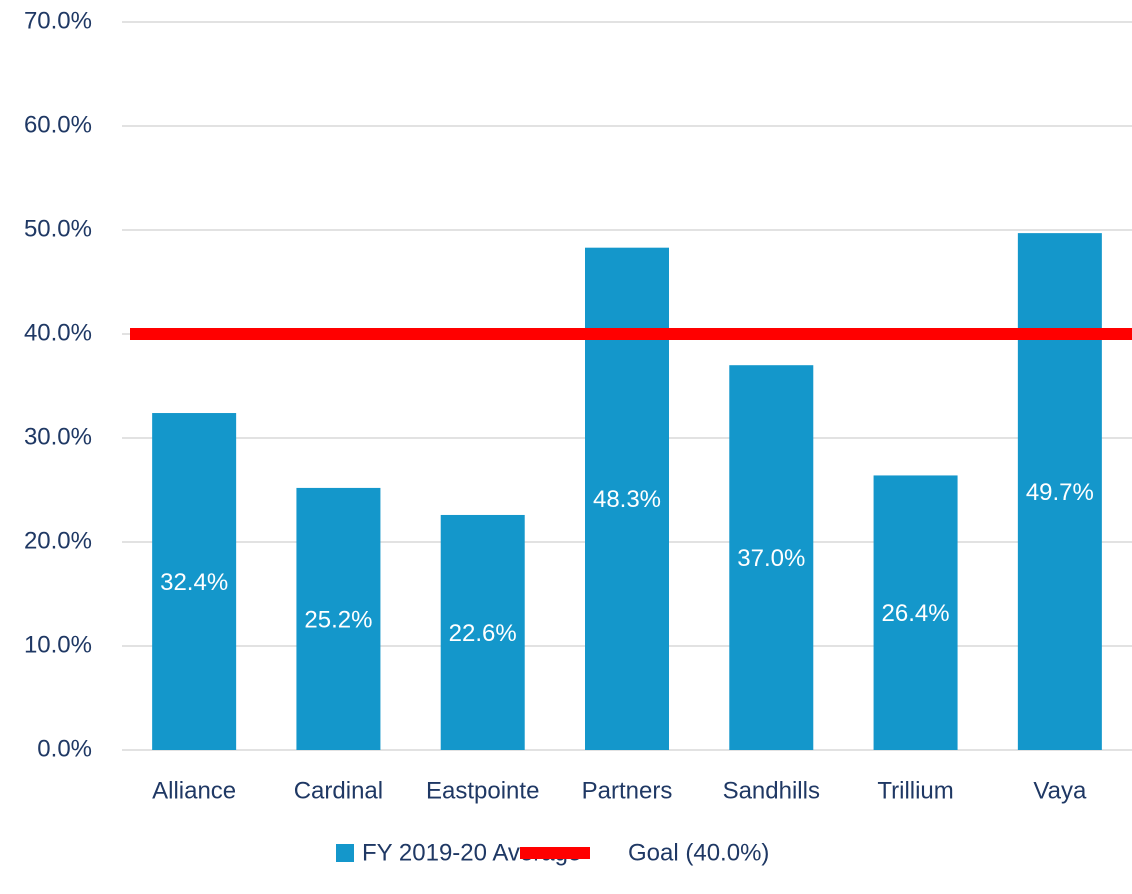  Describe the element at coordinates (58, 332) in the screenshot. I see `y-tick-label: 40.0%` at that location.